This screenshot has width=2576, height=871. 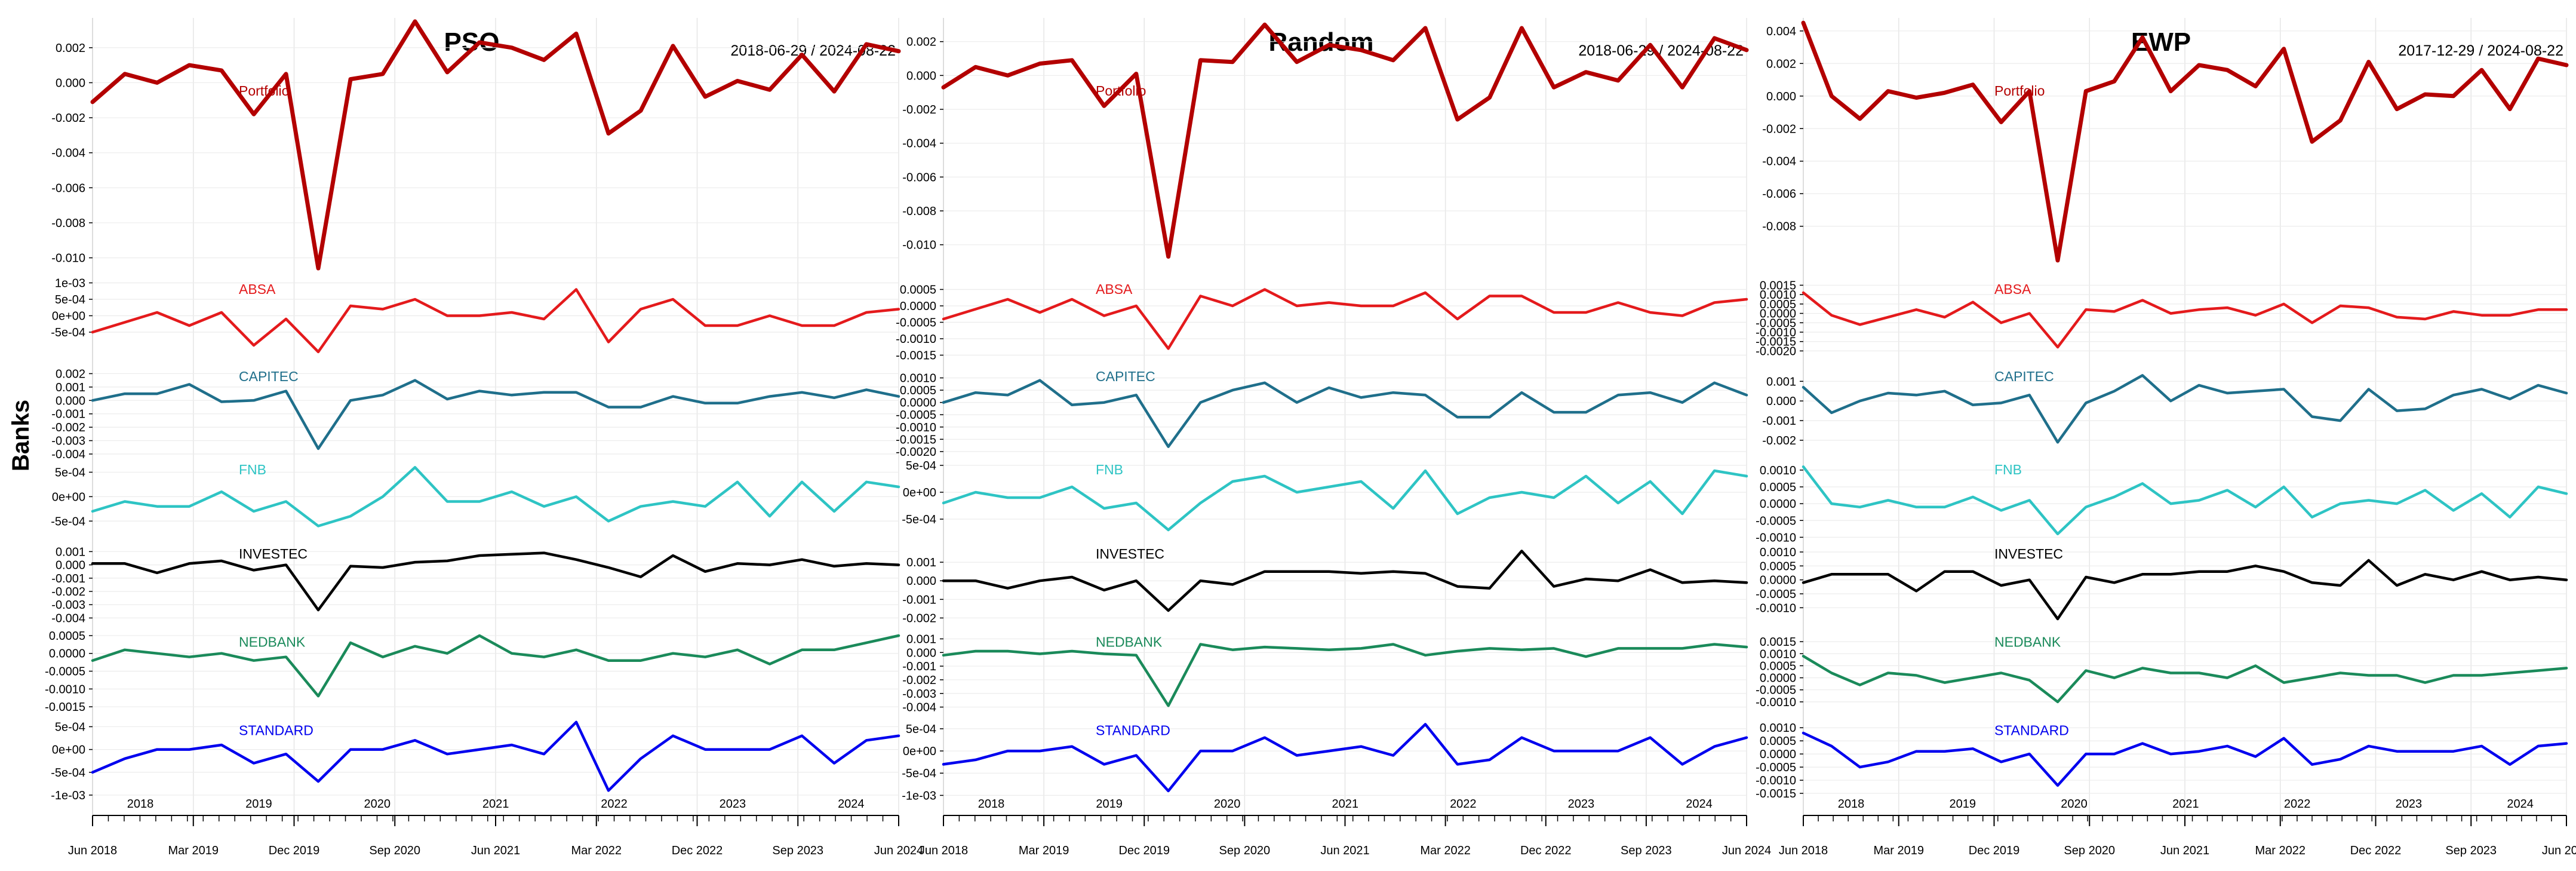 I want to click on x-date-tick-label: Mar 2022, so click(x=596, y=850).